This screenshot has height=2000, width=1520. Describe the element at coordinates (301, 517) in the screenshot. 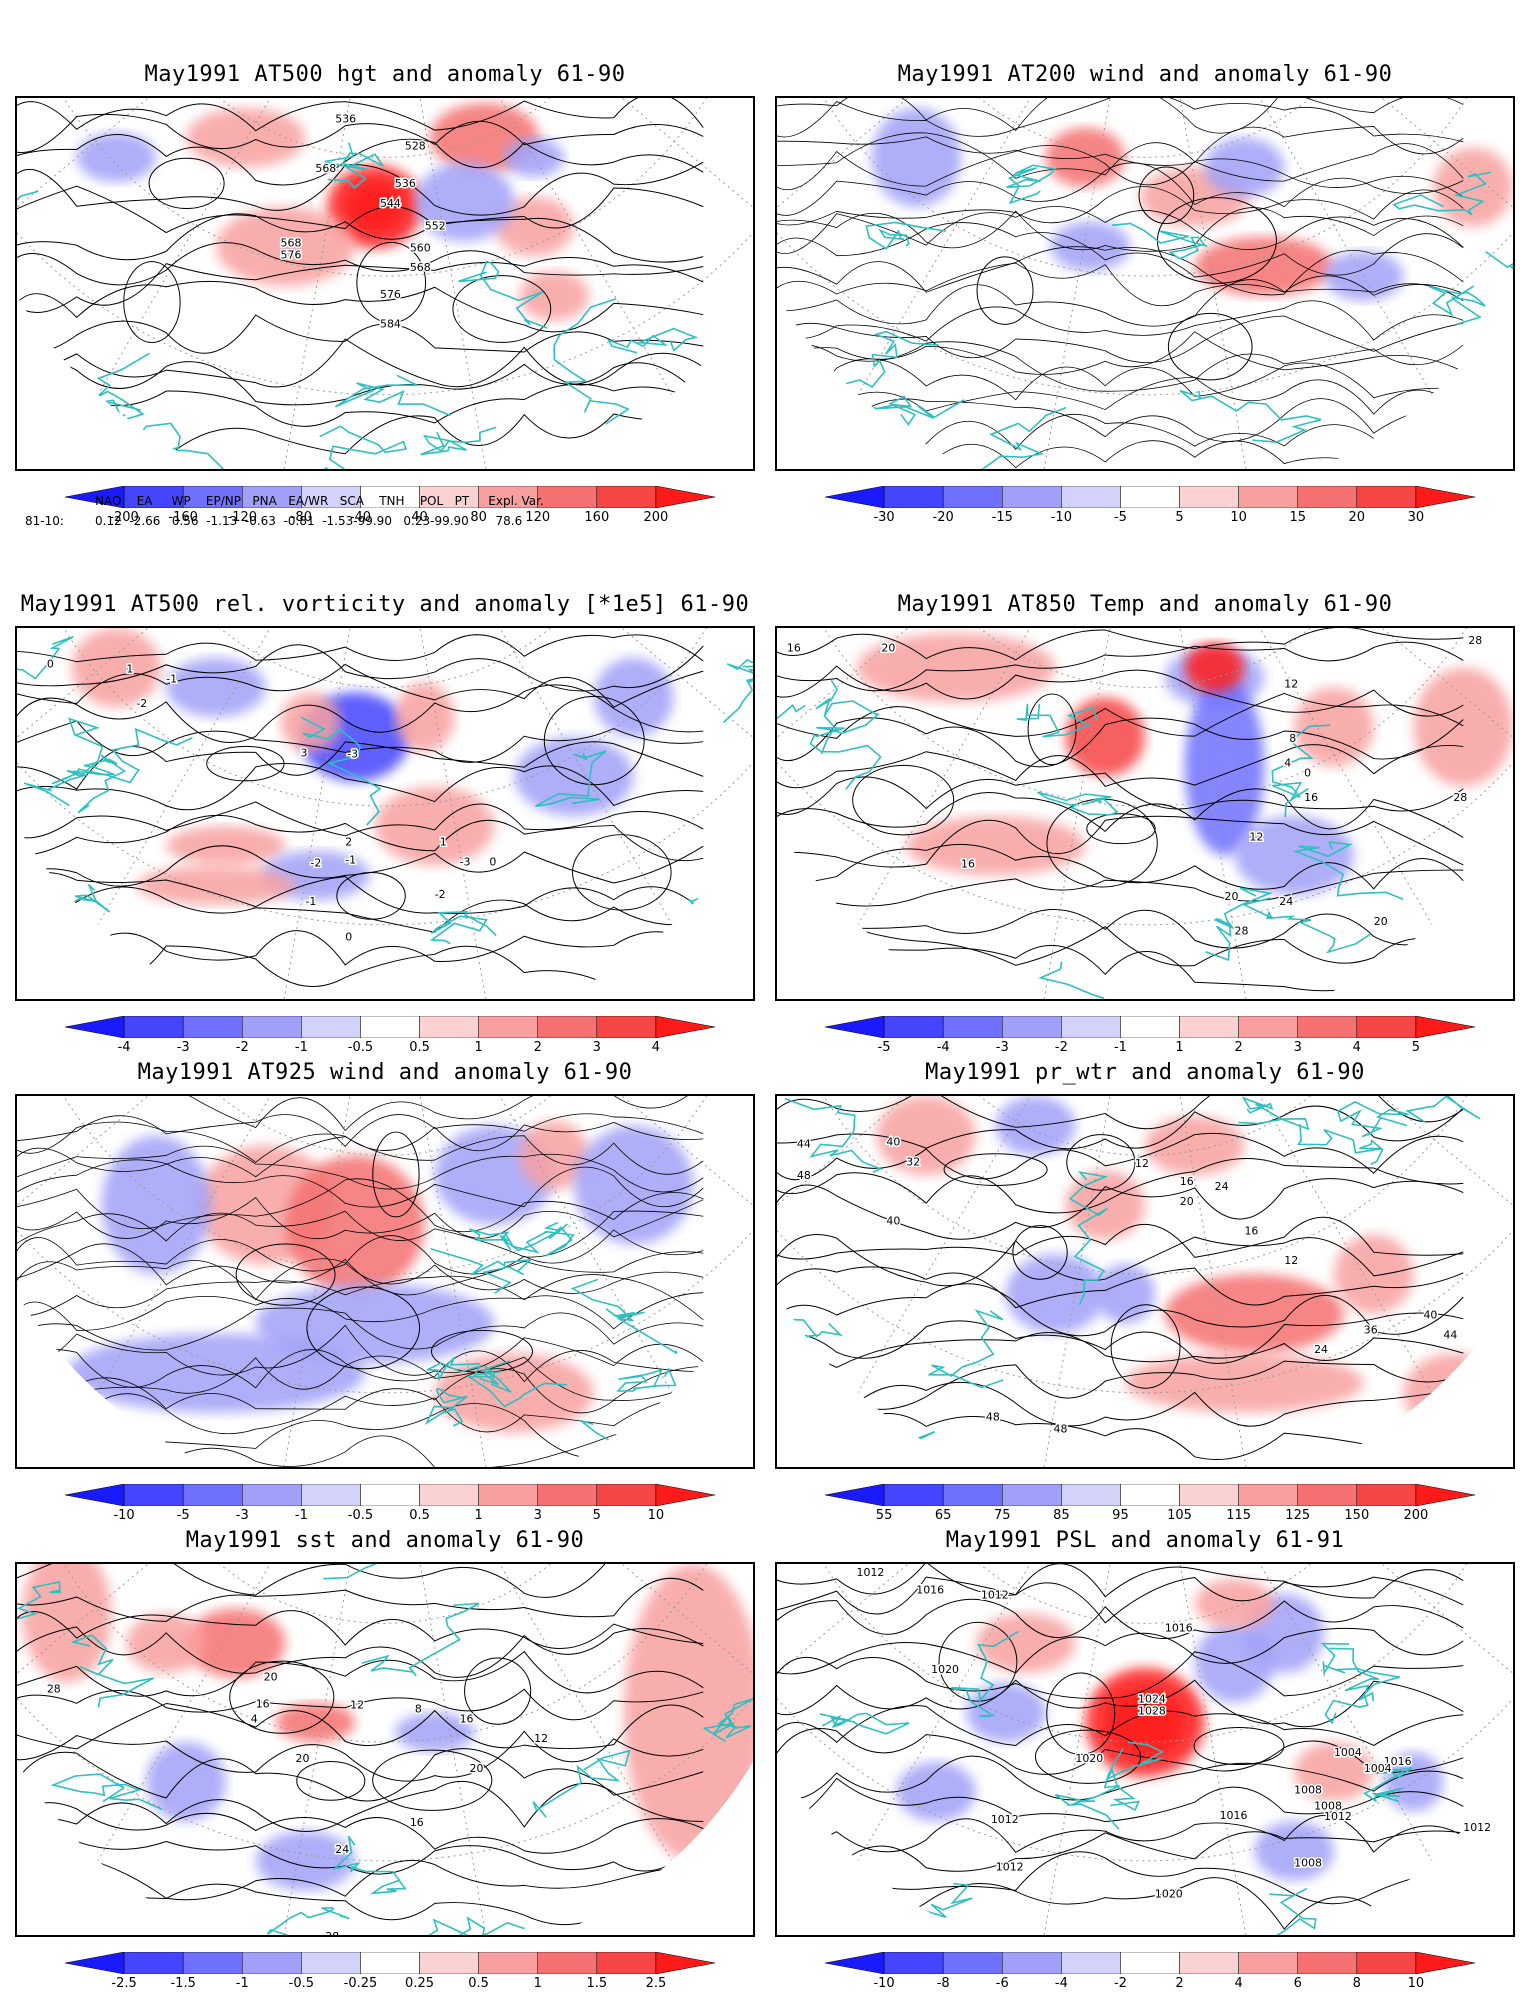

I see `colorbar-tick-label: -80` at that location.